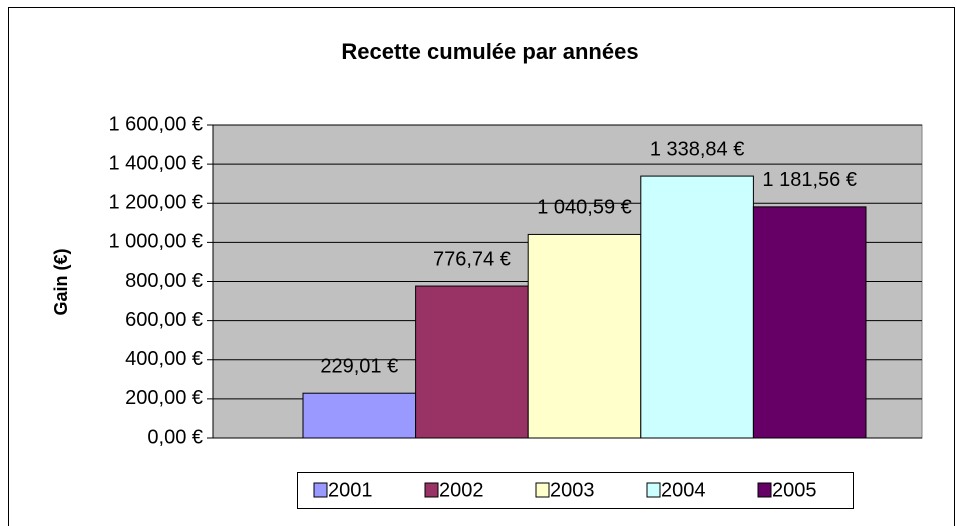 This screenshot has width=957, height=526. Describe the element at coordinates (350, 490) in the screenshot. I see `legend-label: 2001` at that location.